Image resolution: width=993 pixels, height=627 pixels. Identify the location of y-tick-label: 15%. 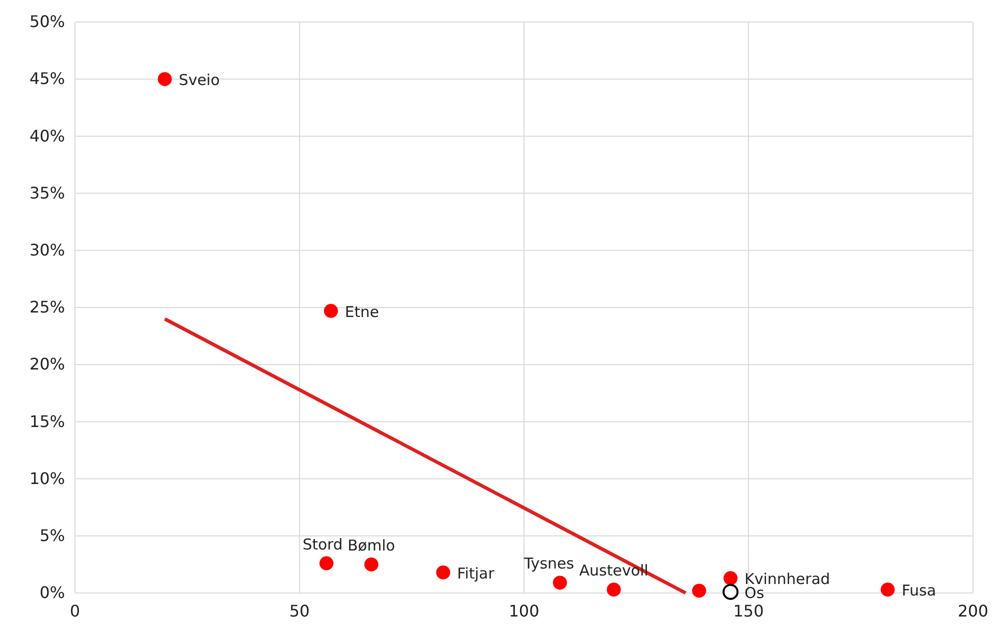
(47, 421).